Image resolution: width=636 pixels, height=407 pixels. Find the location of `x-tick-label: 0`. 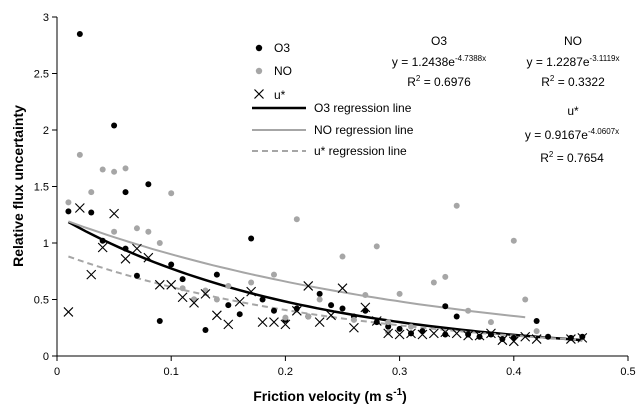

x-tick-label: 0 is located at coordinates (57, 372).